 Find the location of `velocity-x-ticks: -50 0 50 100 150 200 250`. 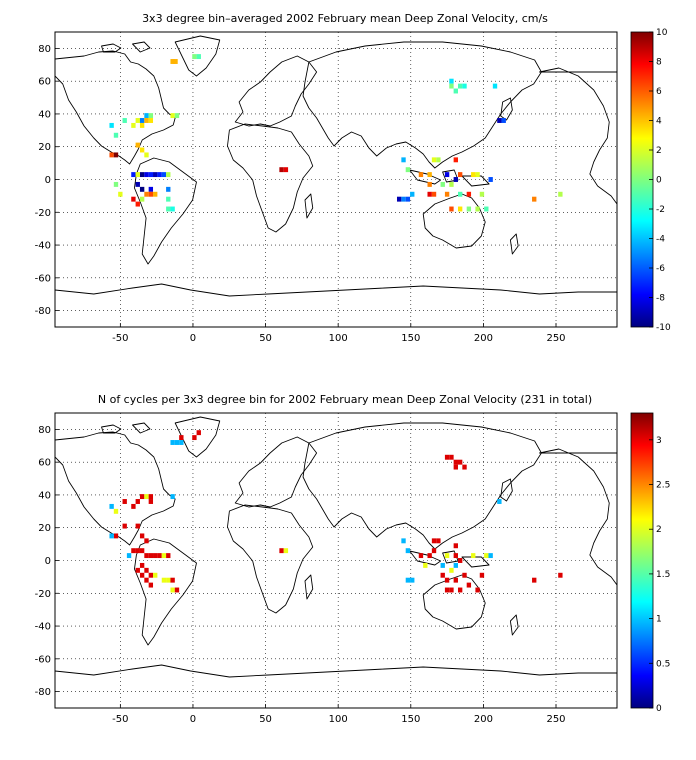

velocity-x-ticks: -50 0 50 100 150 200 250 is located at coordinates (339, 333).